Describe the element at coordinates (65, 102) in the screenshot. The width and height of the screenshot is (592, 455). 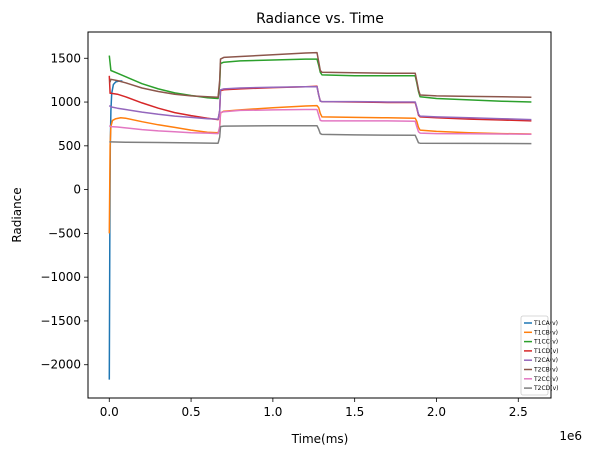
I see `y-tick-label: 1000` at that location.